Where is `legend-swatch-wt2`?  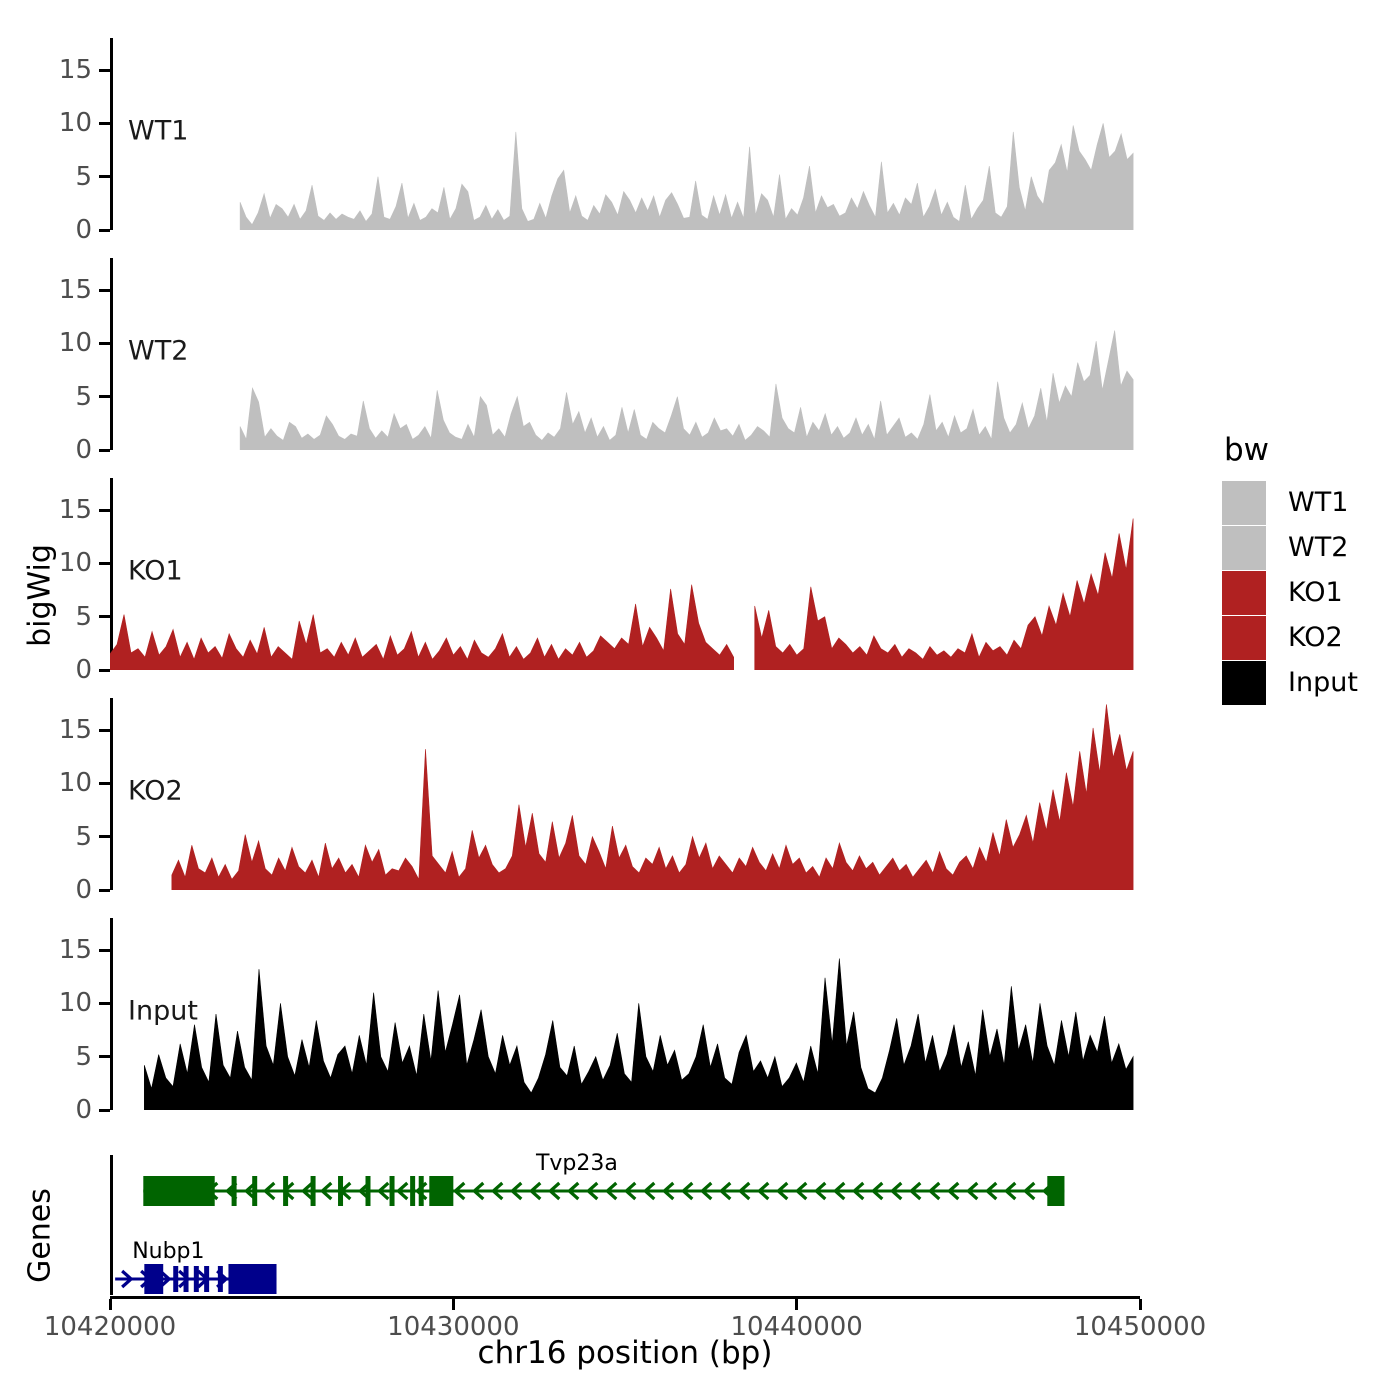
legend-swatch-wt2 is located at coordinates (1244, 547).